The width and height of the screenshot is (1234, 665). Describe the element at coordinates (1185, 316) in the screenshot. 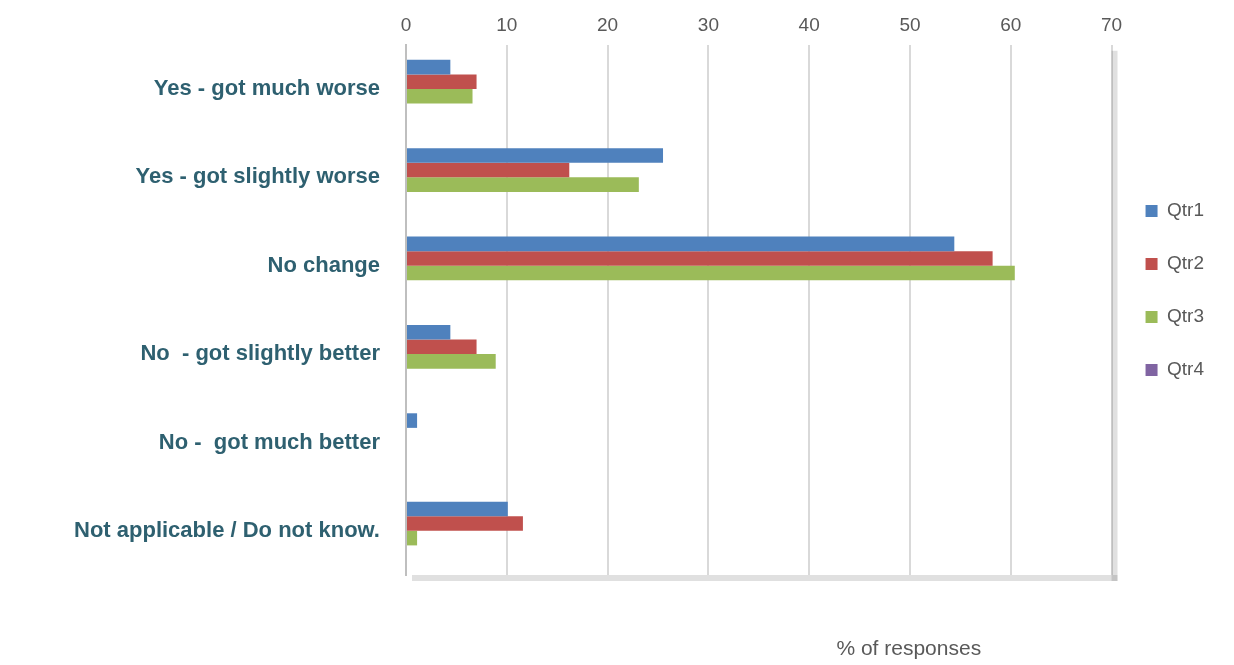

I see `legend-label: Qtr3` at that location.